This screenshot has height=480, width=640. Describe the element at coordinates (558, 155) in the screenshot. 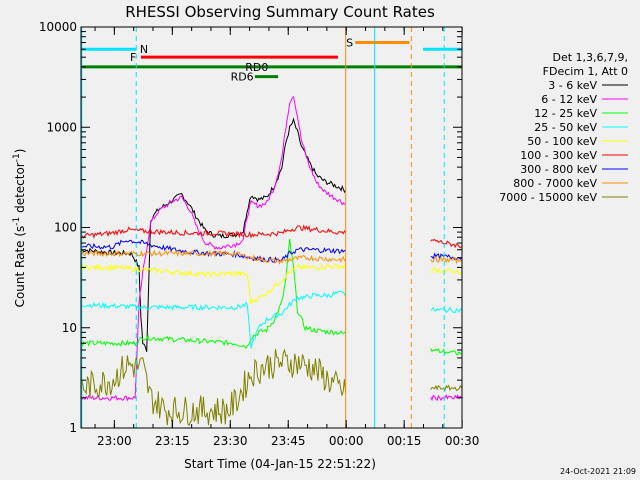

I see `legend-label-5: 100 - 300 keV` at that location.